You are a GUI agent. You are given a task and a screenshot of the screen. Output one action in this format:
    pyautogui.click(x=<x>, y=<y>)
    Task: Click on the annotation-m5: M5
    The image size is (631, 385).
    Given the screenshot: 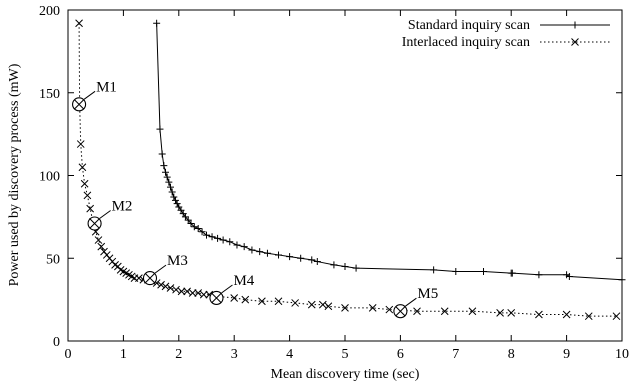 What is the action you would take?
    pyautogui.click(x=415, y=302)
    